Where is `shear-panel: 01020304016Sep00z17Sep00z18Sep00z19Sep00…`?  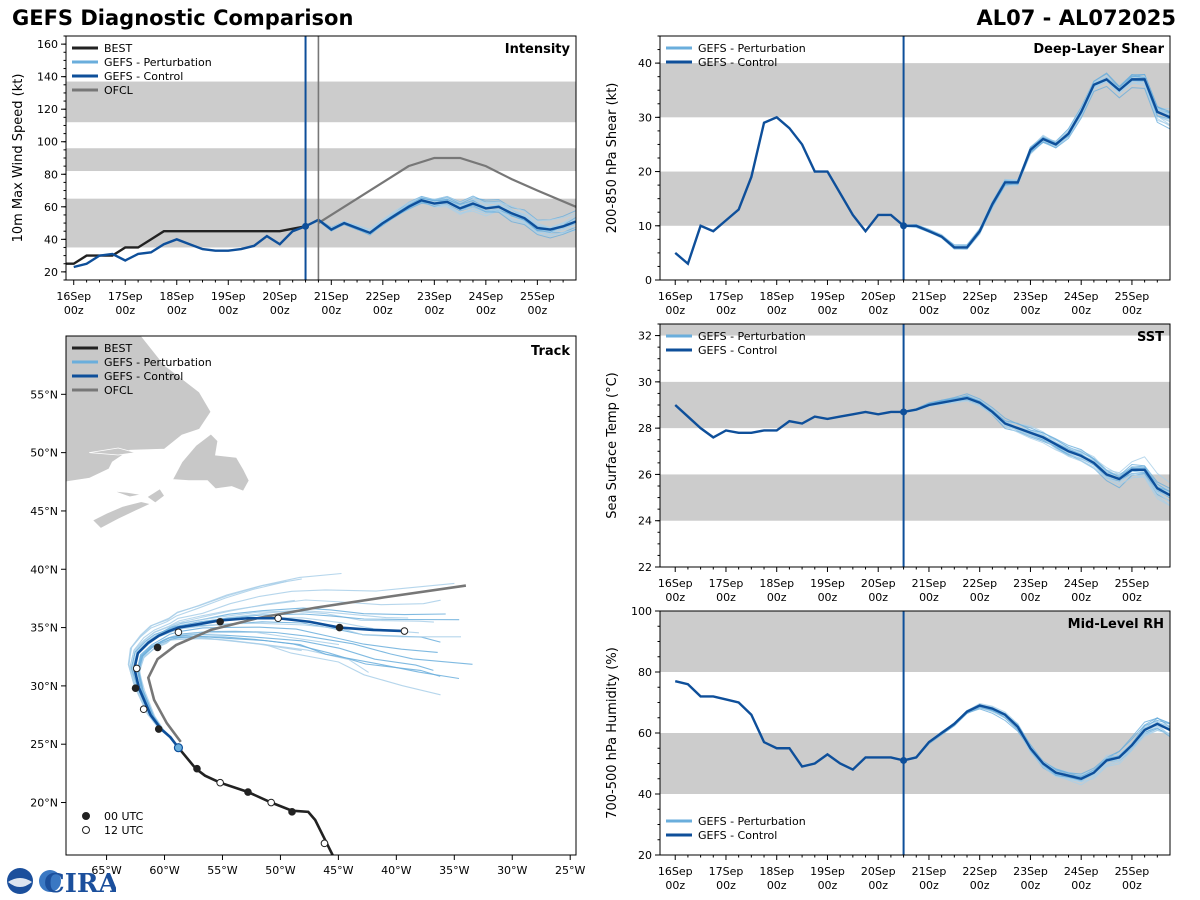 shear-panel: 01020304016Sep00z17Sep00z18Sep00z19Sep00… is located at coordinates (888, 176).